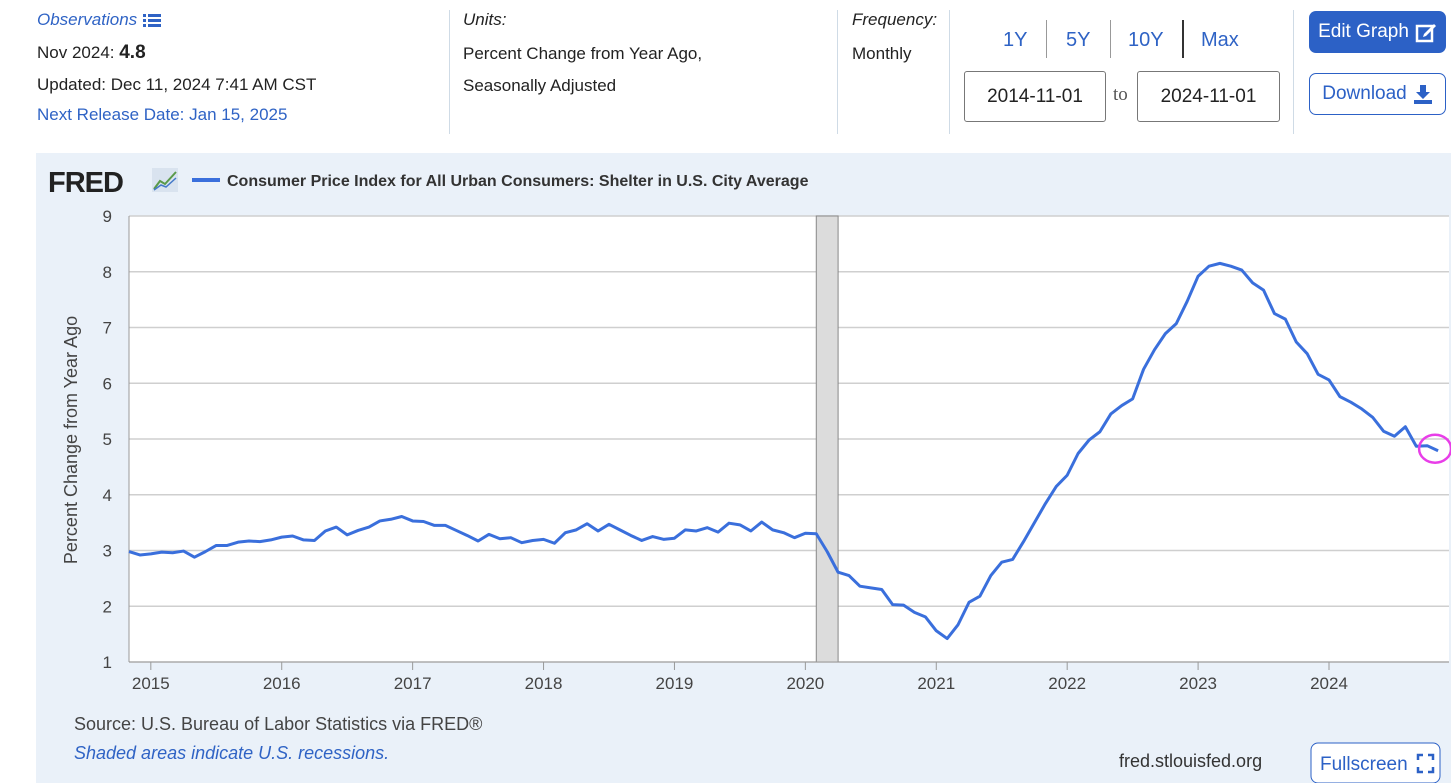 The image size is (1451, 783). Describe the element at coordinates (107, 328) in the screenshot. I see `y-tick-label: 7` at that location.